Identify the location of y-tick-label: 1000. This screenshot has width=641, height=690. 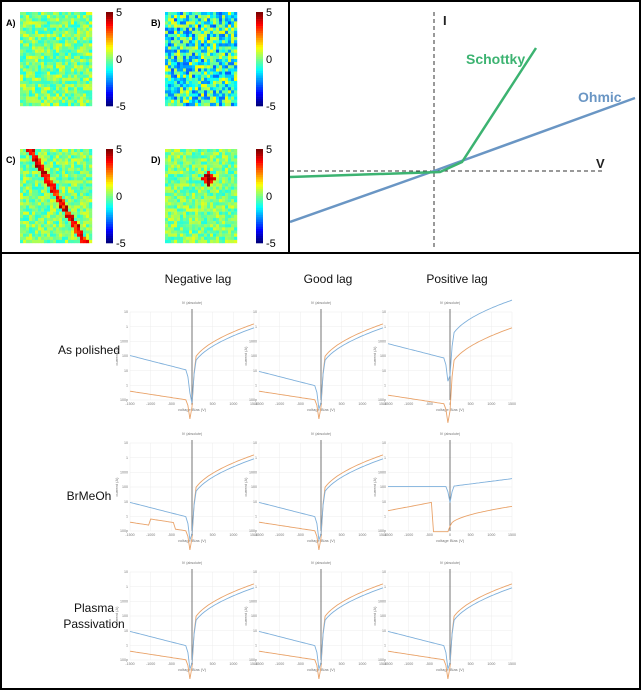
(382, 342).